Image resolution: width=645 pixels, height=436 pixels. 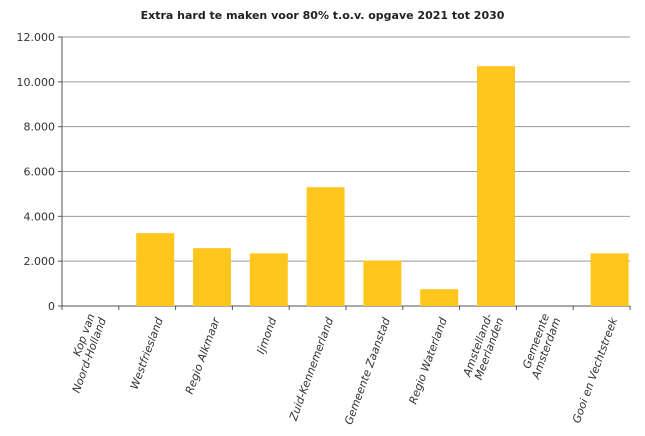 I want to click on x-tick-label-line: Regio Waterland, so click(x=428, y=360).